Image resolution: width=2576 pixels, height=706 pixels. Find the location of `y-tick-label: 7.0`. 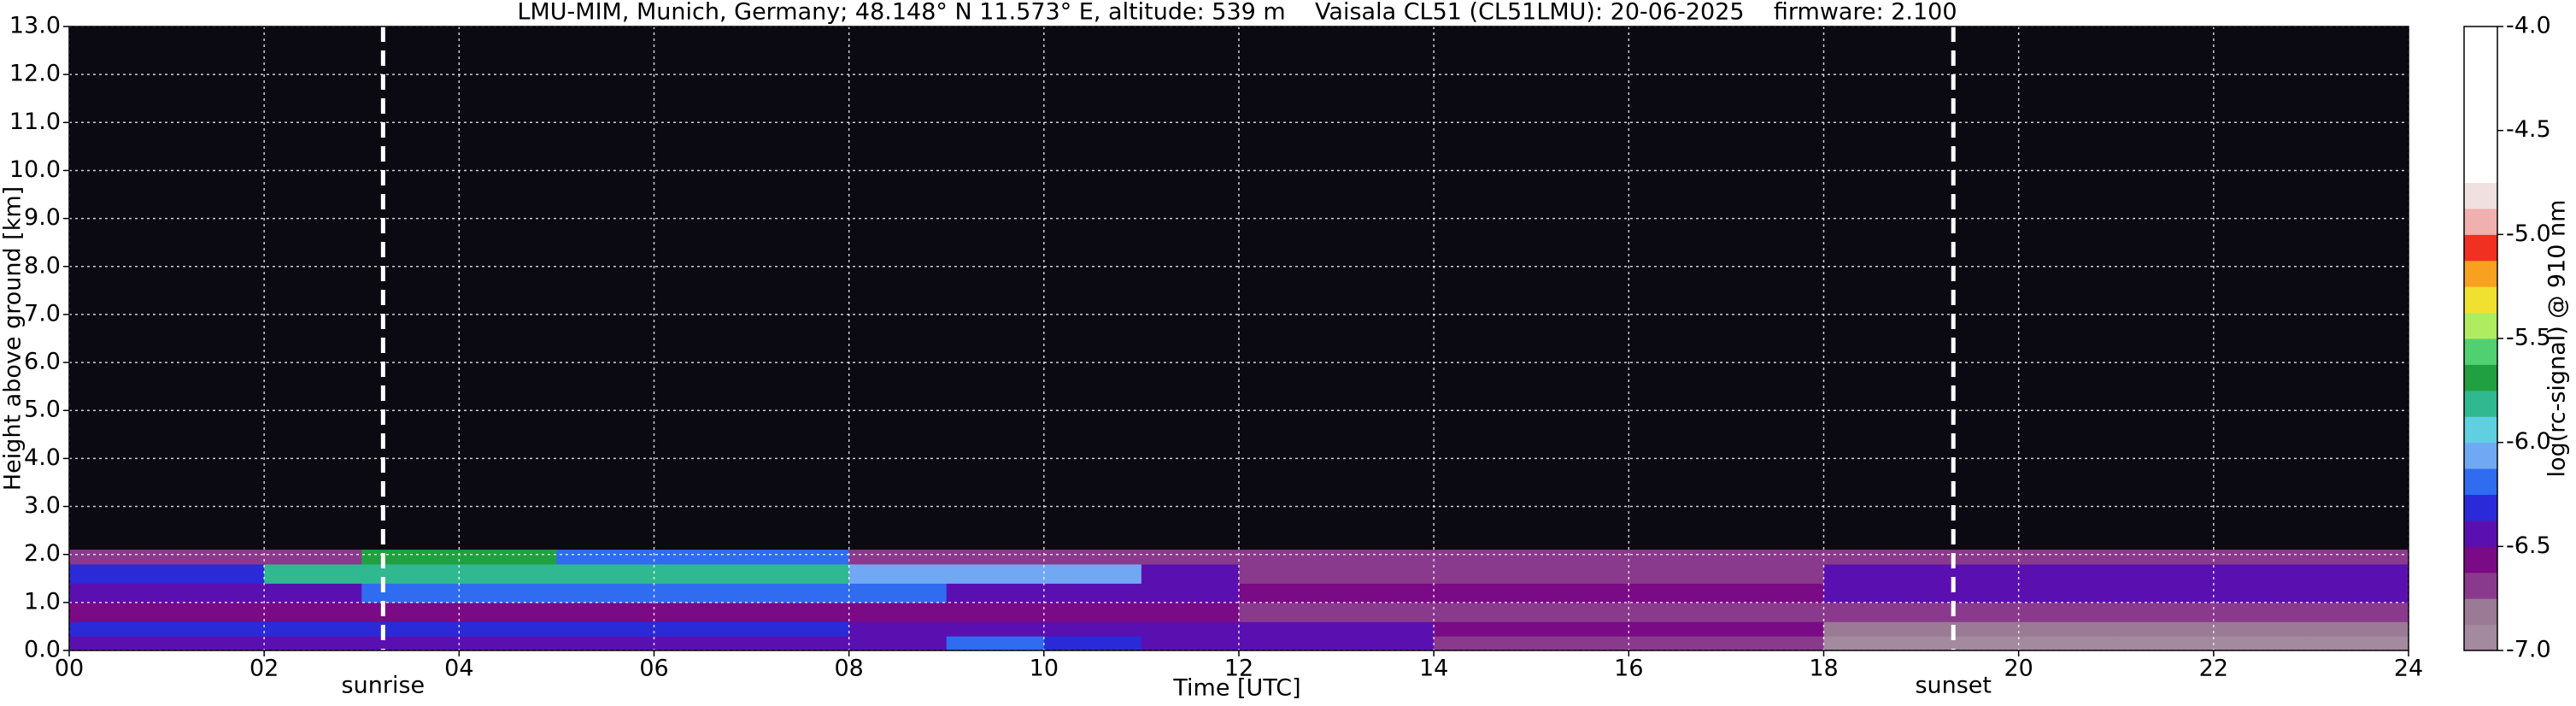

y-tick-label: 7.0 is located at coordinates (42, 313).